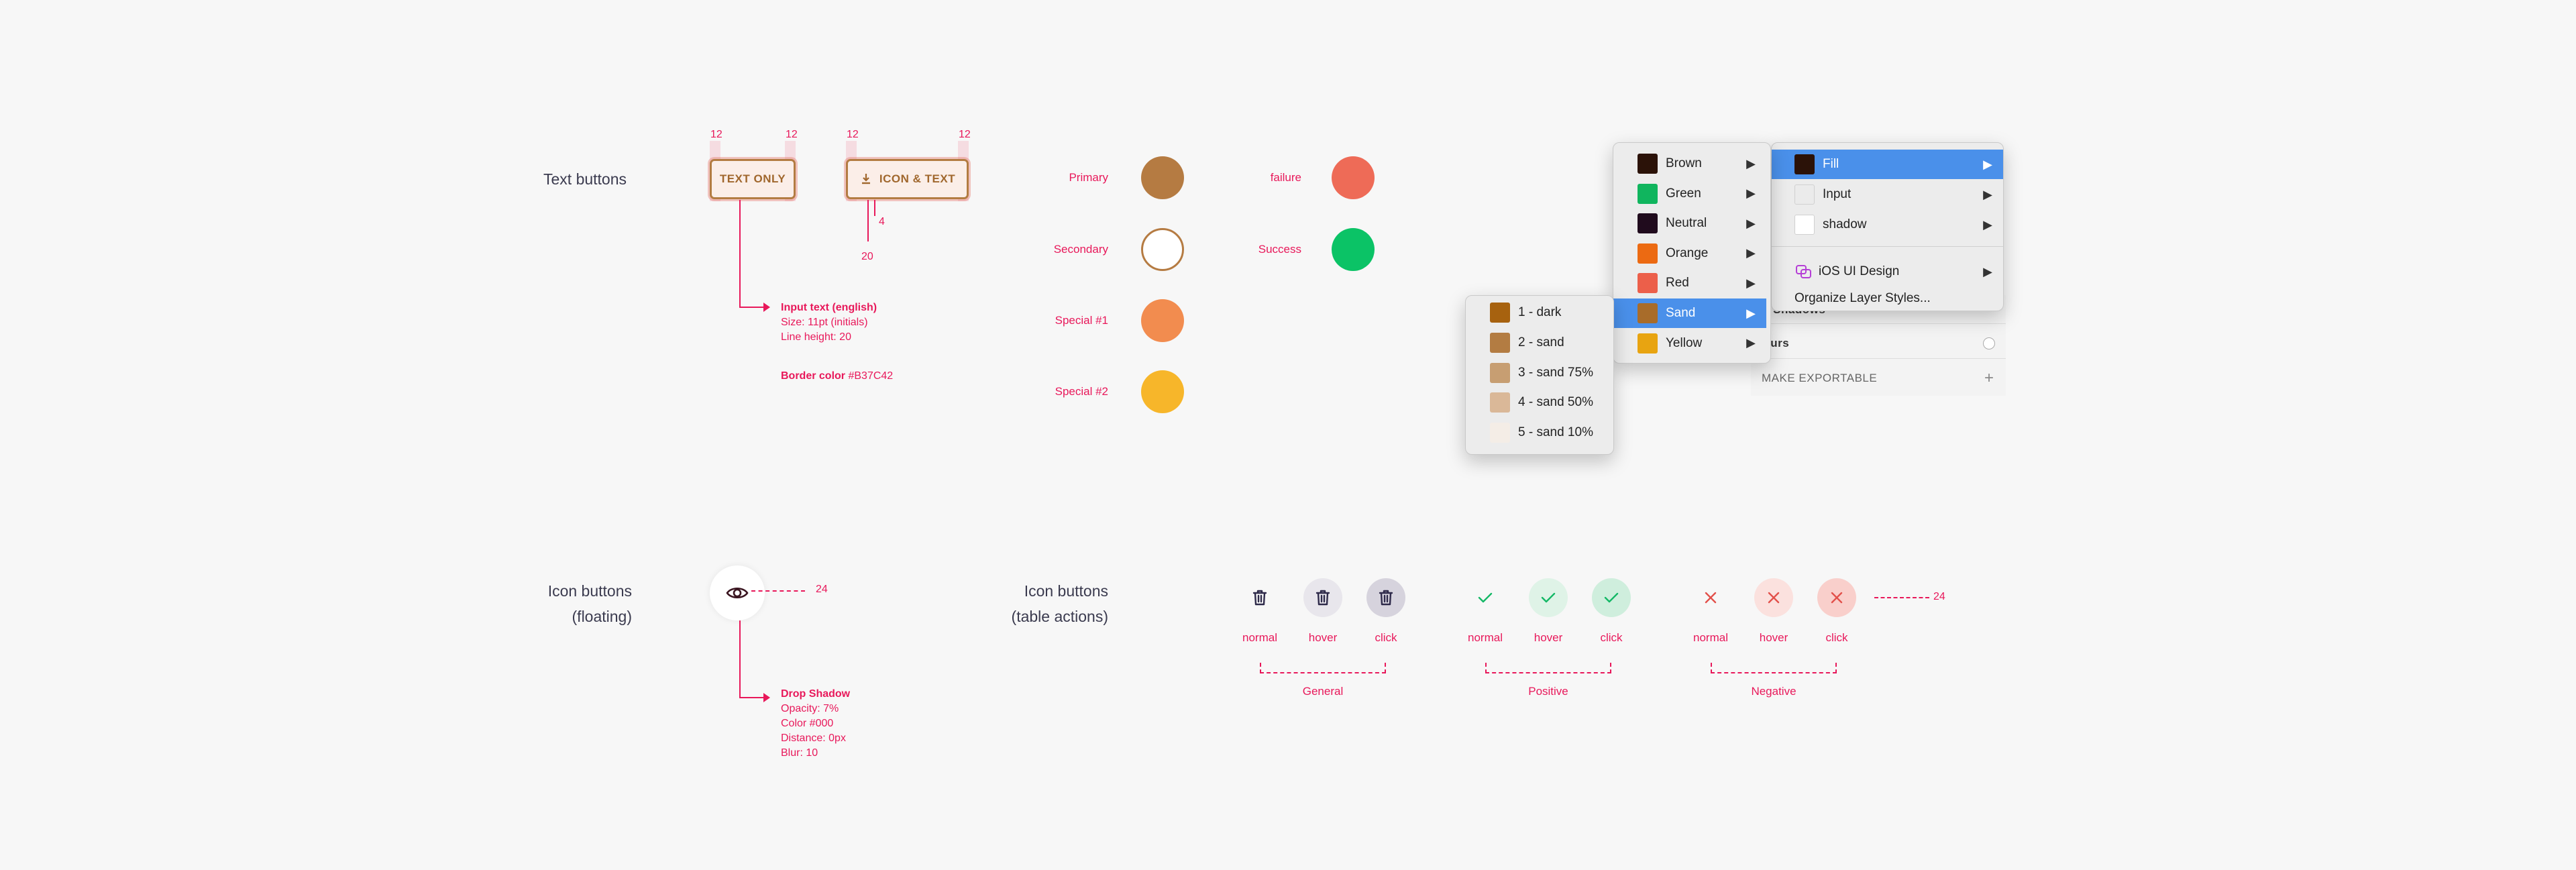 The height and width of the screenshot is (870, 2576). I want to click on library-icon, so click(1803, 271).